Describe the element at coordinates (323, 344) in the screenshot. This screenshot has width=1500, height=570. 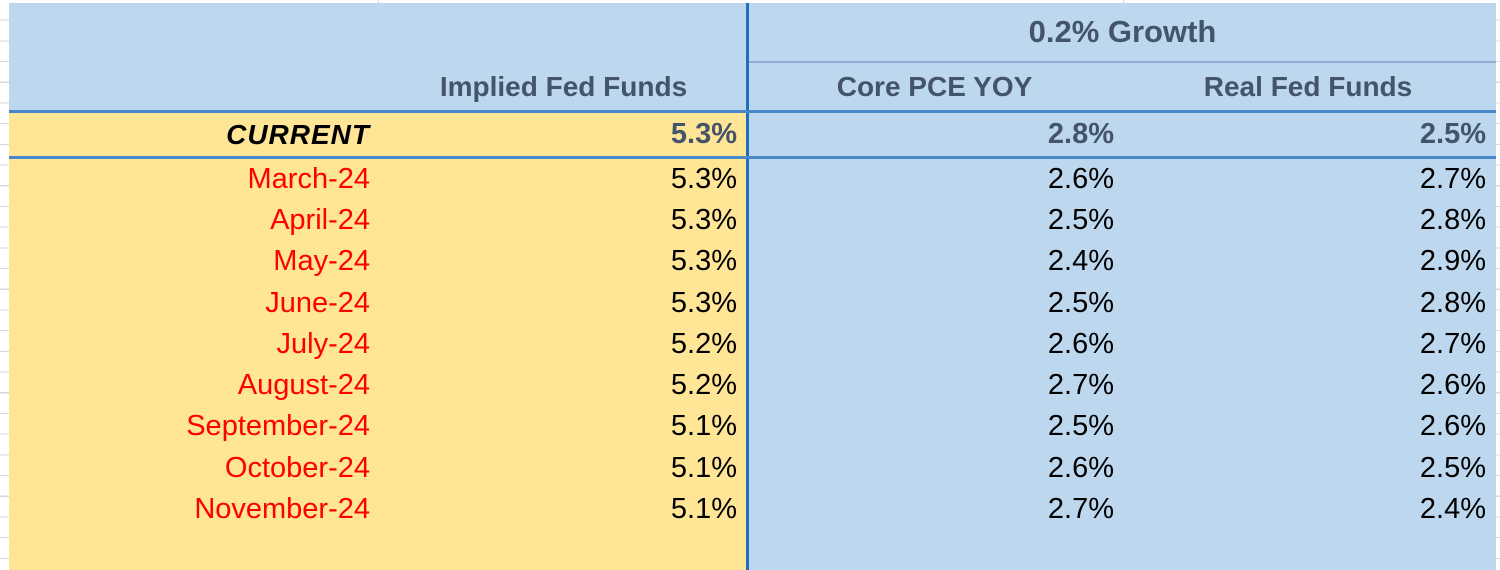
I see `month-cell: July-24` at that location.